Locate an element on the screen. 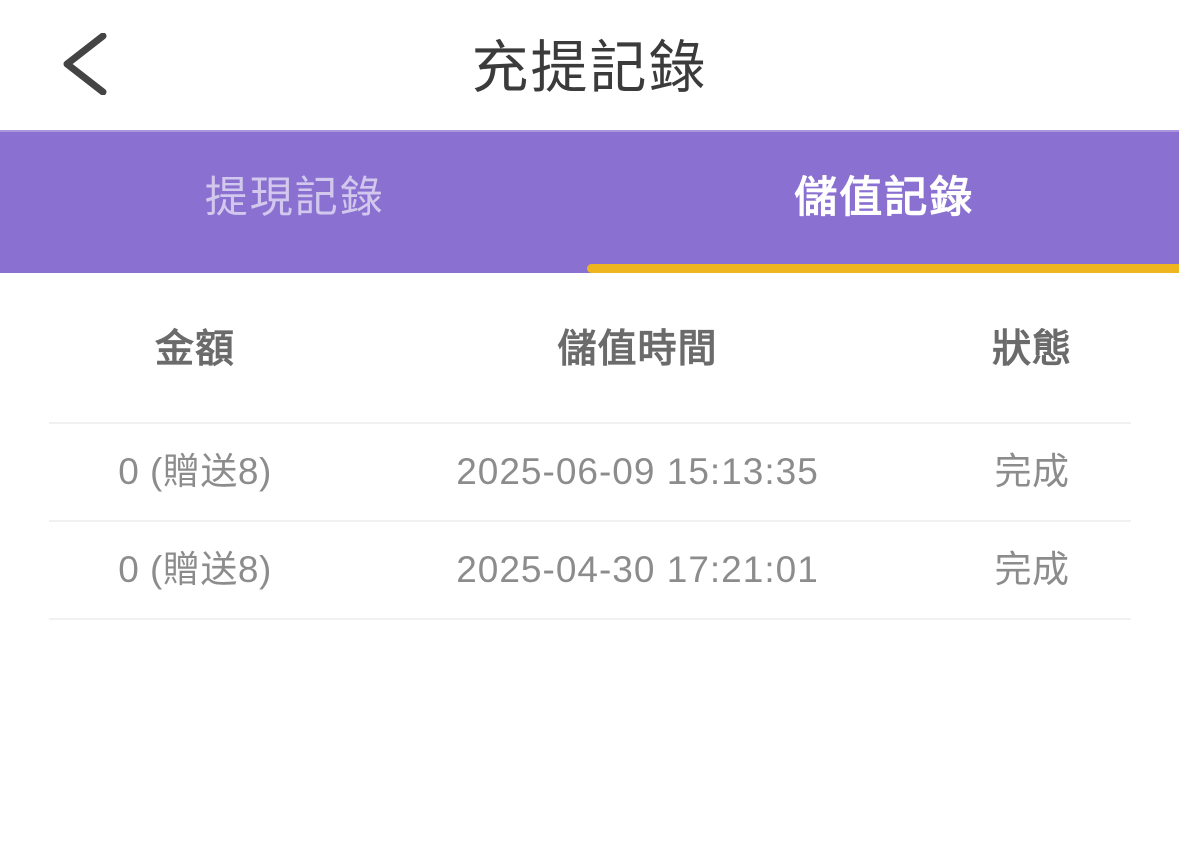 This screenshot has height=864, width=1179. table-row: 0 (贈送8) 2025-04-30 17:21:01 完成 is located at coordinates (589, 569).